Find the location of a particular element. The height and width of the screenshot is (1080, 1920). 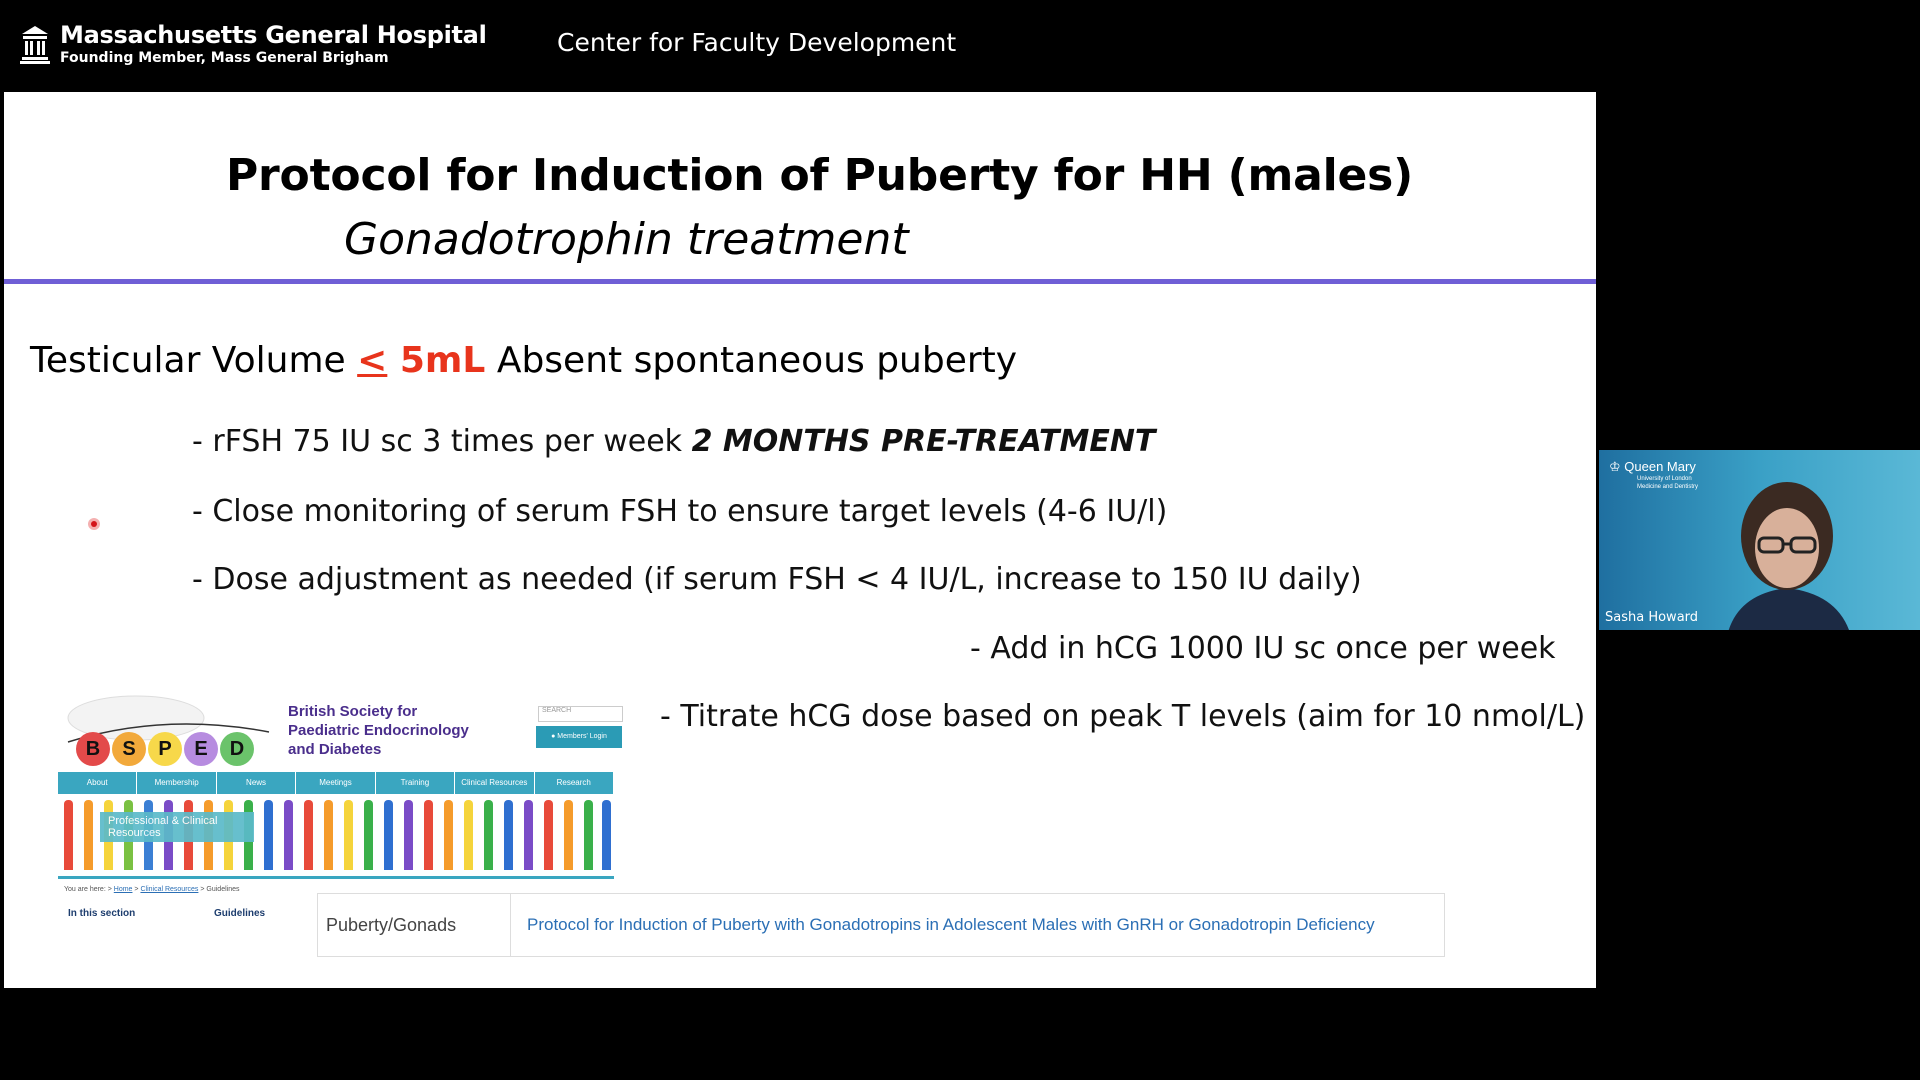

site-search-input: SEARCH is located at coordinates (580, 714).